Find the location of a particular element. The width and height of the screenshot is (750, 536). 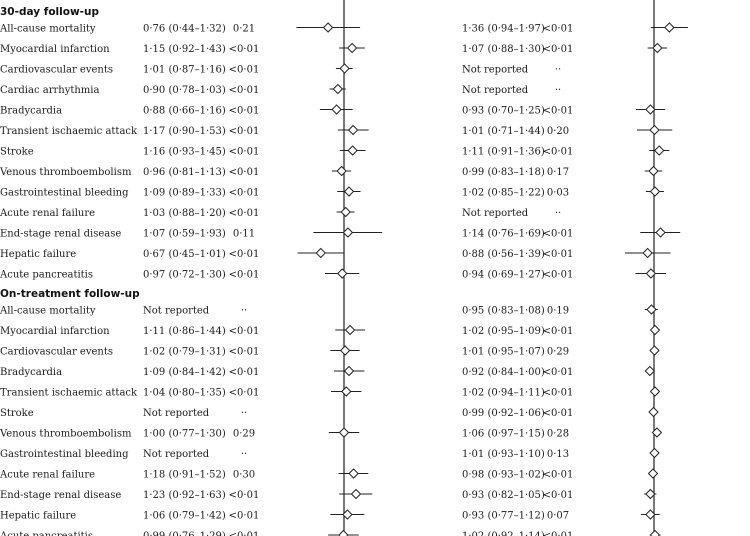

estimate-ci-label: 1·01 (0·71–1·44) is located at coordinates (503, 131).